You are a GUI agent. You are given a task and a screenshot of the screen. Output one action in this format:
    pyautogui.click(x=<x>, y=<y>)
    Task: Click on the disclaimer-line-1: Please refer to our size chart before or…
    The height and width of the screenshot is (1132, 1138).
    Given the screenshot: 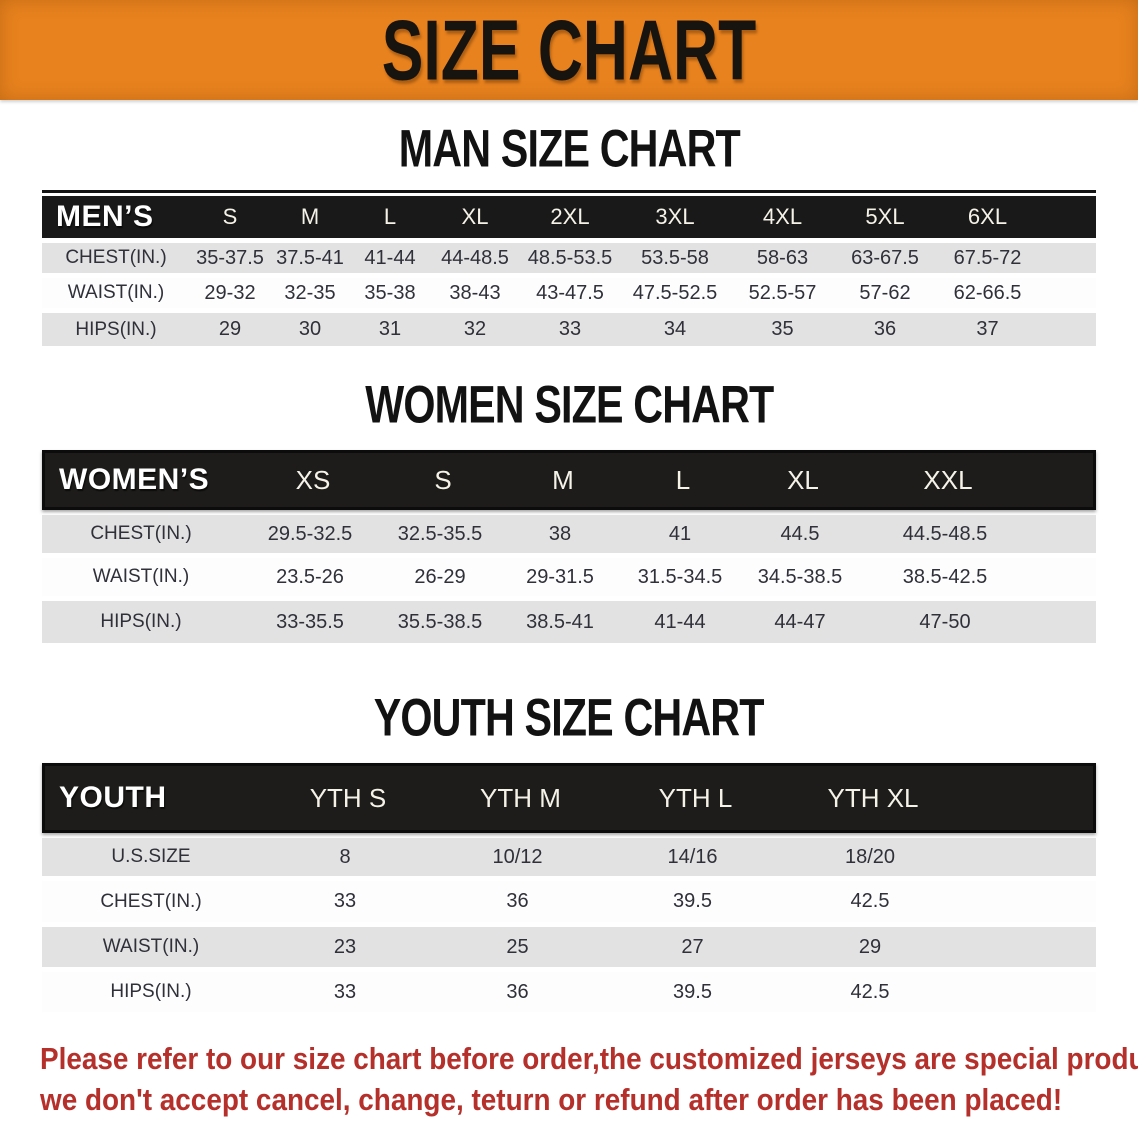 What is the action you would take?
    pyautogui.click(x=589, y=1058)
    